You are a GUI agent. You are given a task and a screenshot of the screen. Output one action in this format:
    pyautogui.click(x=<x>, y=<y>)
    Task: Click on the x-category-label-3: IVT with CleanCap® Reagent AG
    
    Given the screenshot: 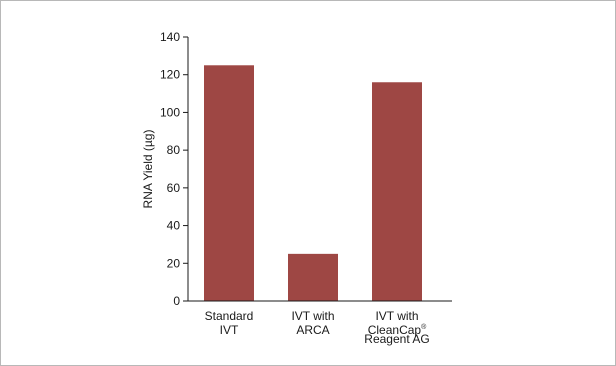 What is the action you would take?
    pyautogui.click(x=396, y=327)
    